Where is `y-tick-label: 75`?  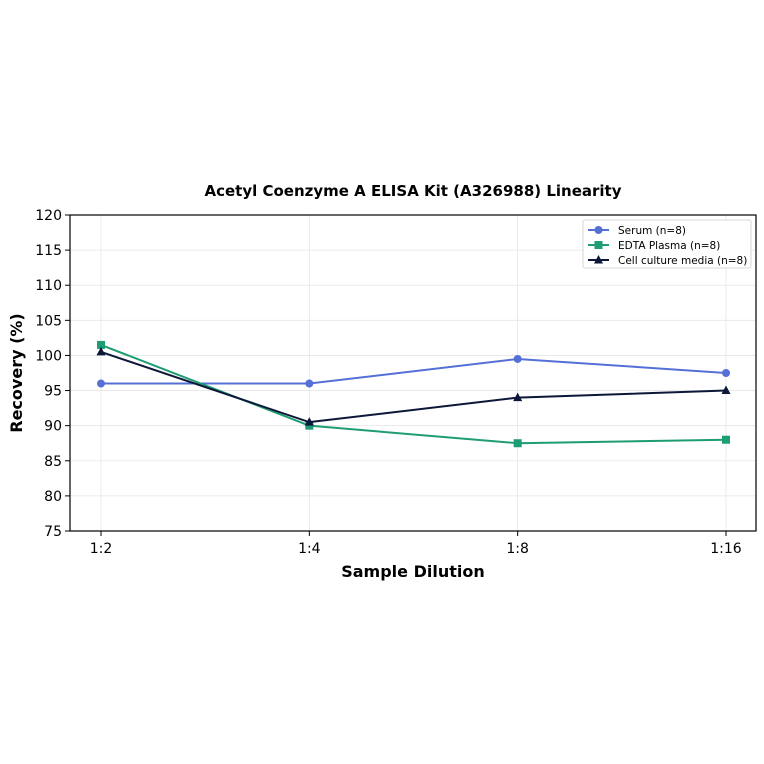
y-tick-label: 75 is located at coordinates (53, 532).